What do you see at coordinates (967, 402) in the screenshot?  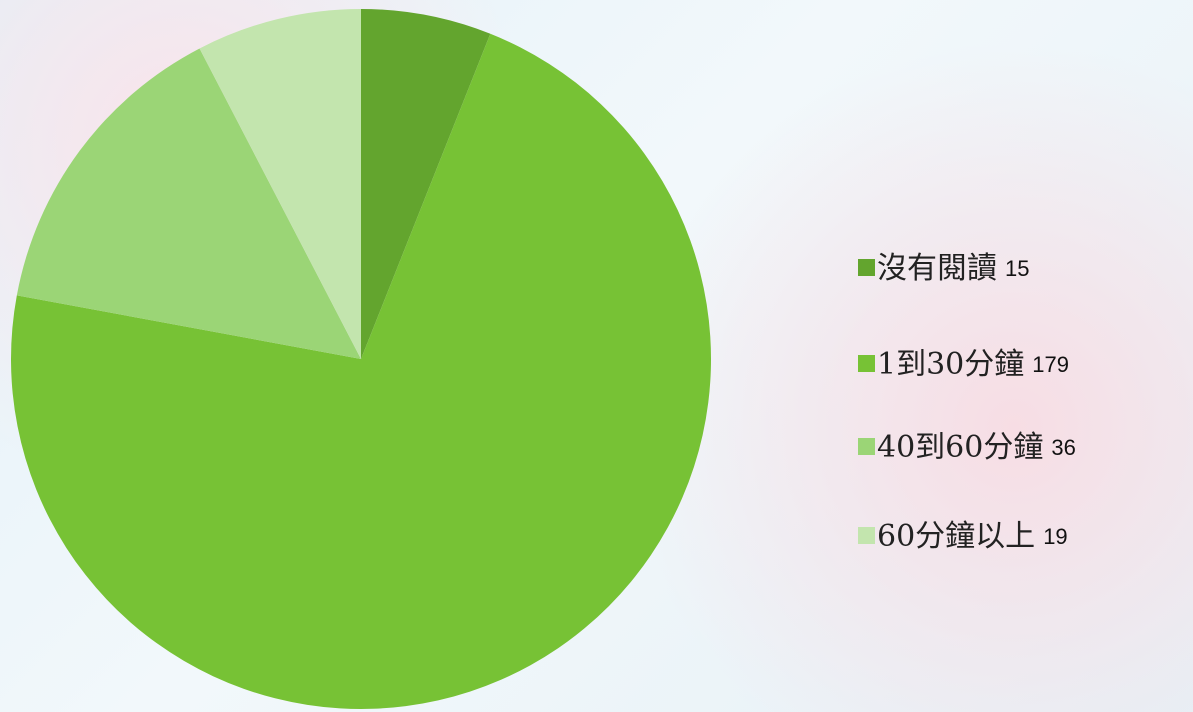 I see `legend: 沒有閱讀 15 1到30分鐘 179 40到60分鐘 36 60分鐘以上 19` at bounding box center [967, 402].